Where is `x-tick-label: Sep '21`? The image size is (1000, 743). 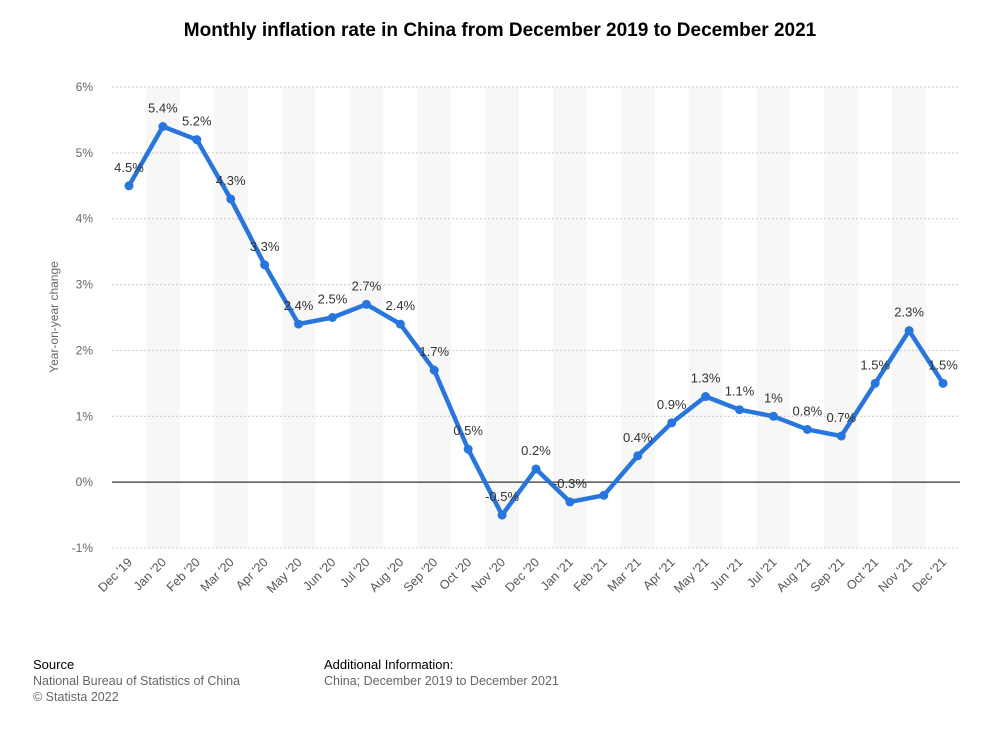 x-tick-label: Sep '21 is located at coordinates (828, 575).